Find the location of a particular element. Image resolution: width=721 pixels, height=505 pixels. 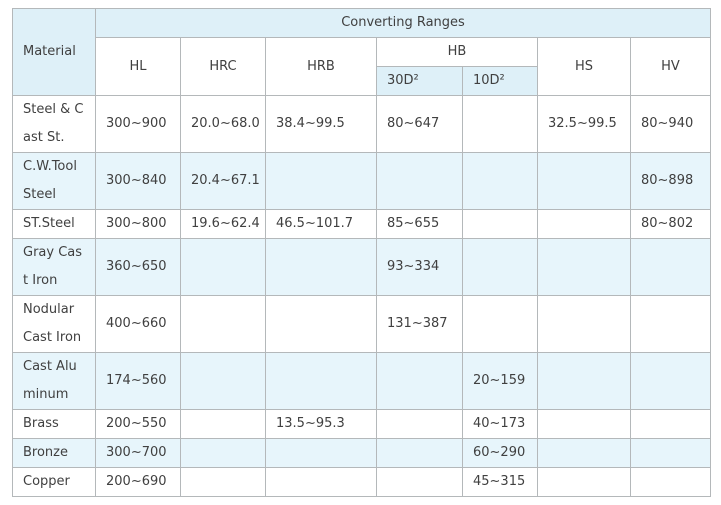

table-row: Bronze 300~700 60~290 is located at coordinates (361, 453).